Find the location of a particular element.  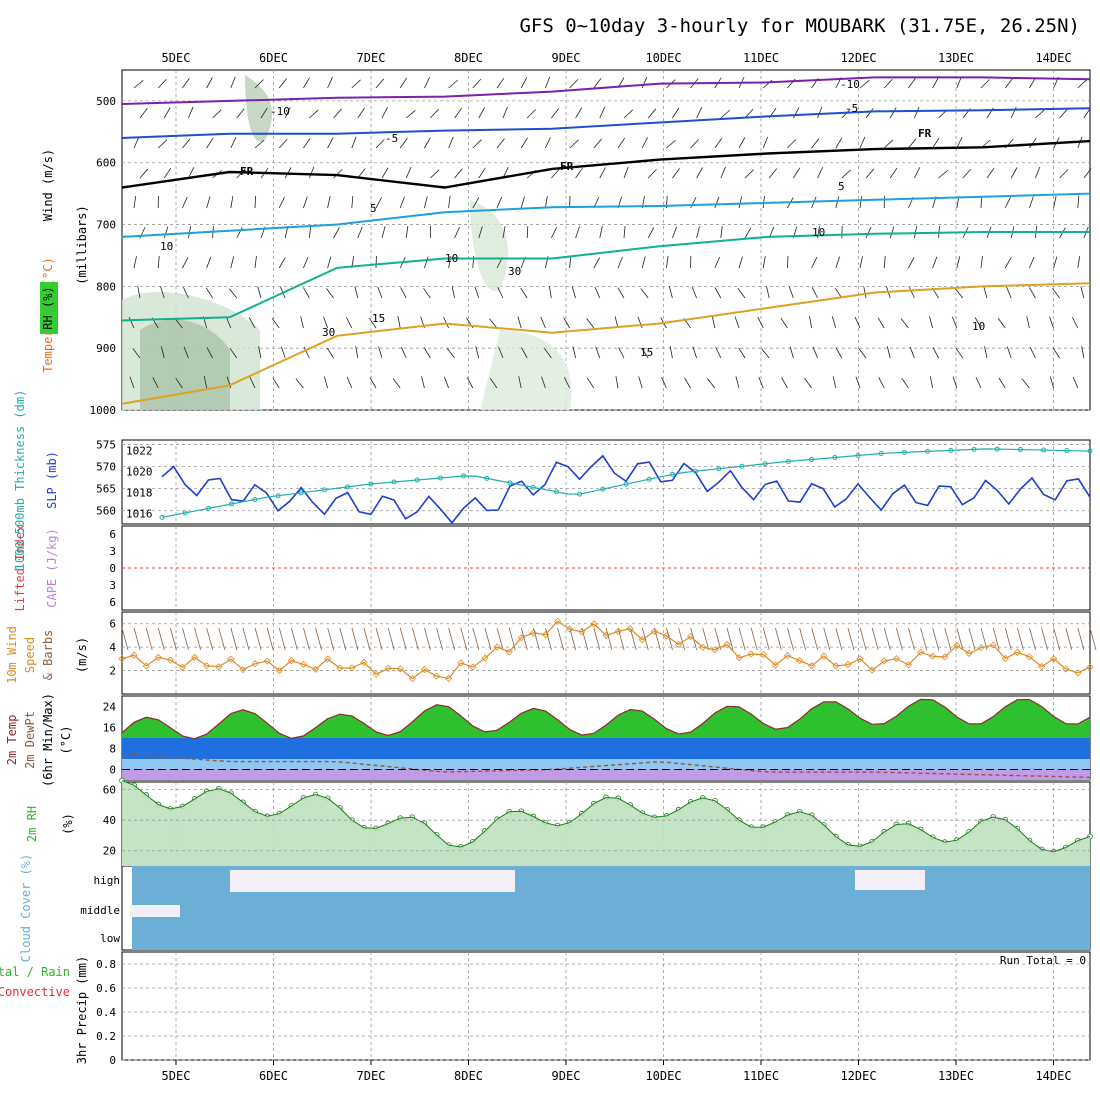

y-tick-pressure: 600 is located at coordinates (106, 163).